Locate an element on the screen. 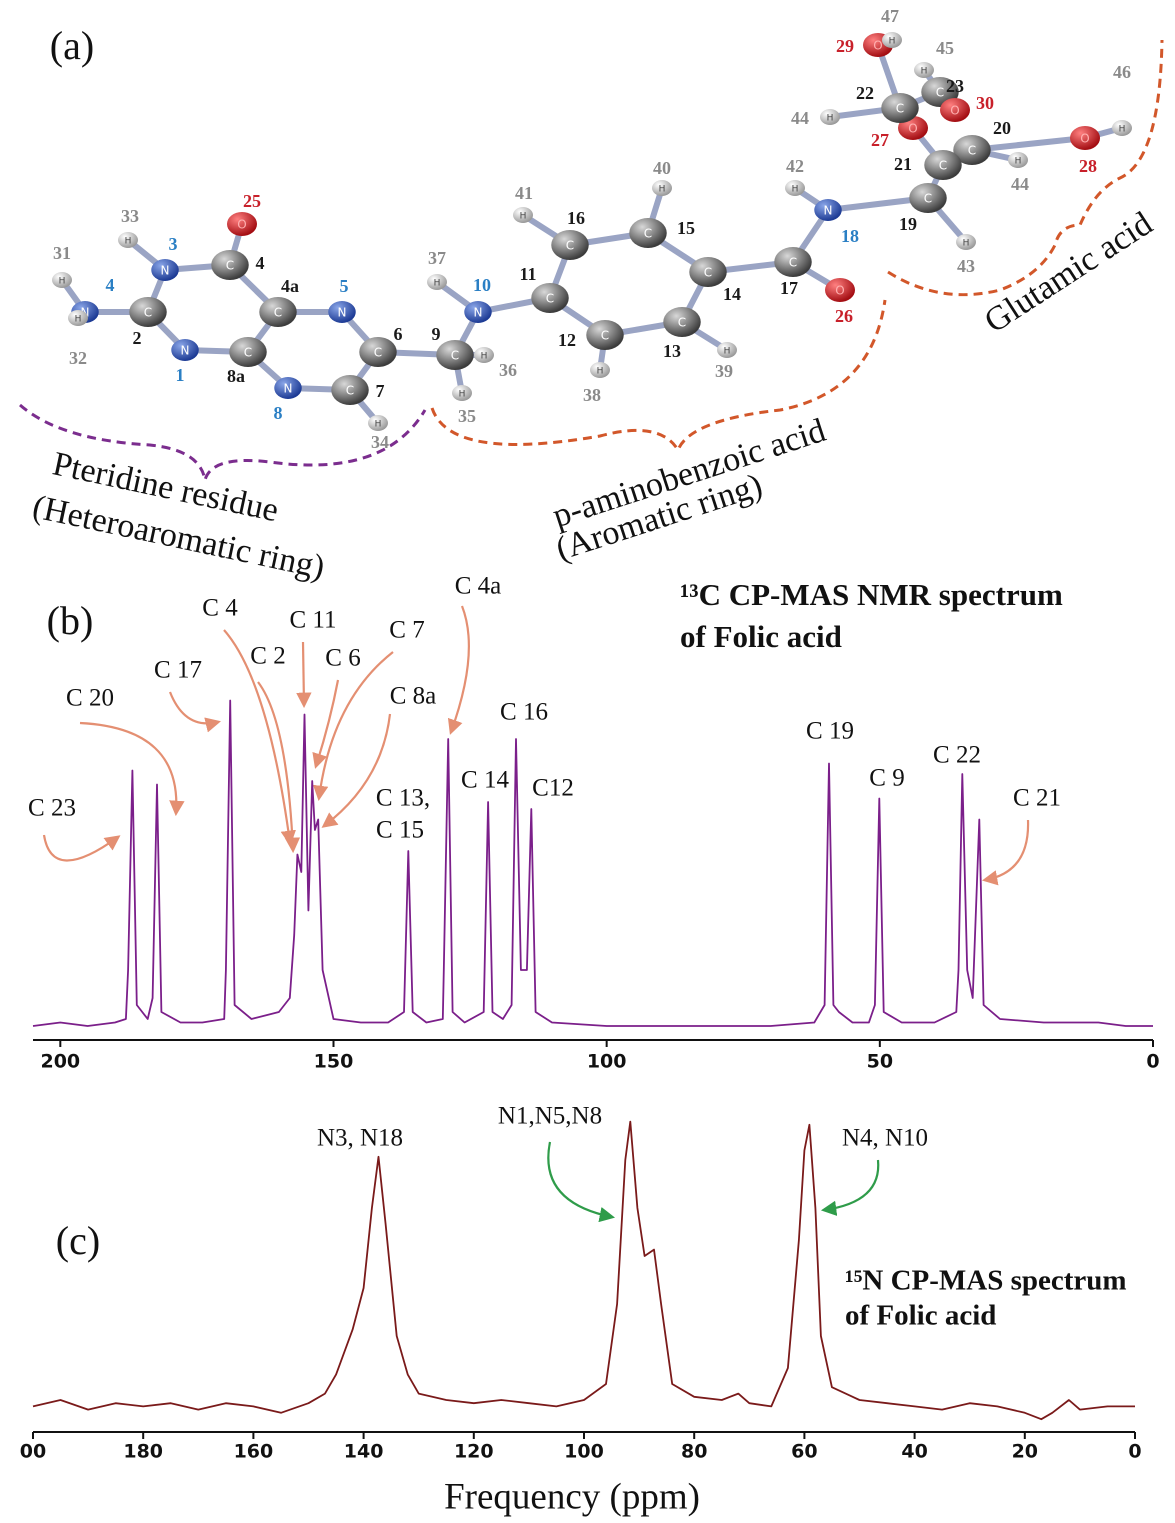 Image resolution: width=1175 pixels, height=1523 pixels. atom-number: 41 is located at coordinates (524, 193).